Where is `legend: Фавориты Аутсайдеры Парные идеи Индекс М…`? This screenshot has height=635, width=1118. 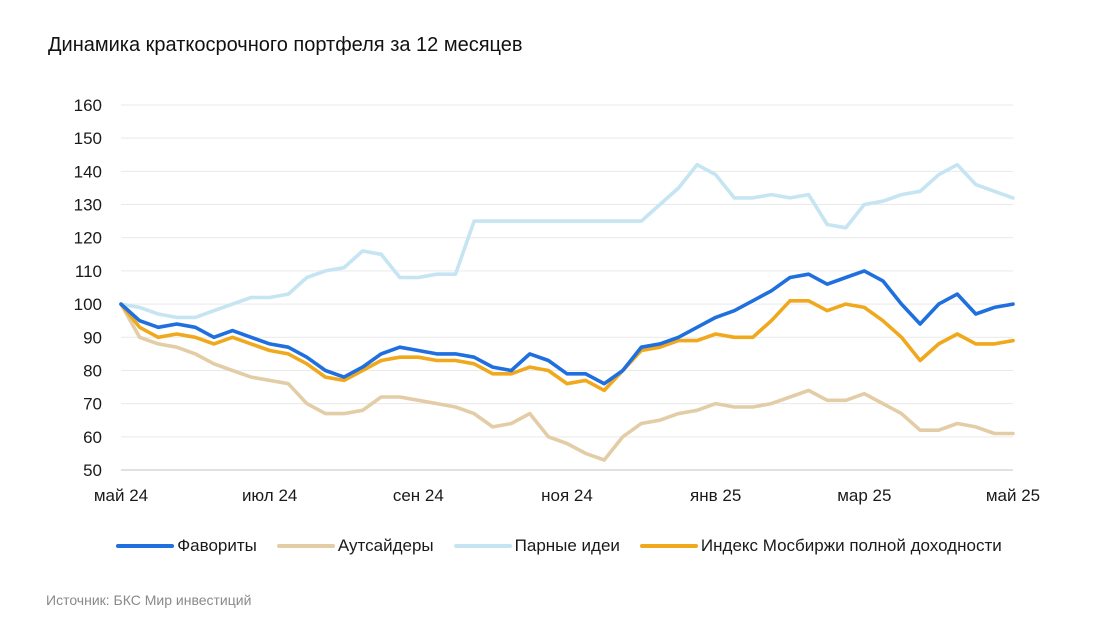
legend: Фавориты Аутсайдеры Парные идеи Индекс М… is located at coordinates (559, 546).